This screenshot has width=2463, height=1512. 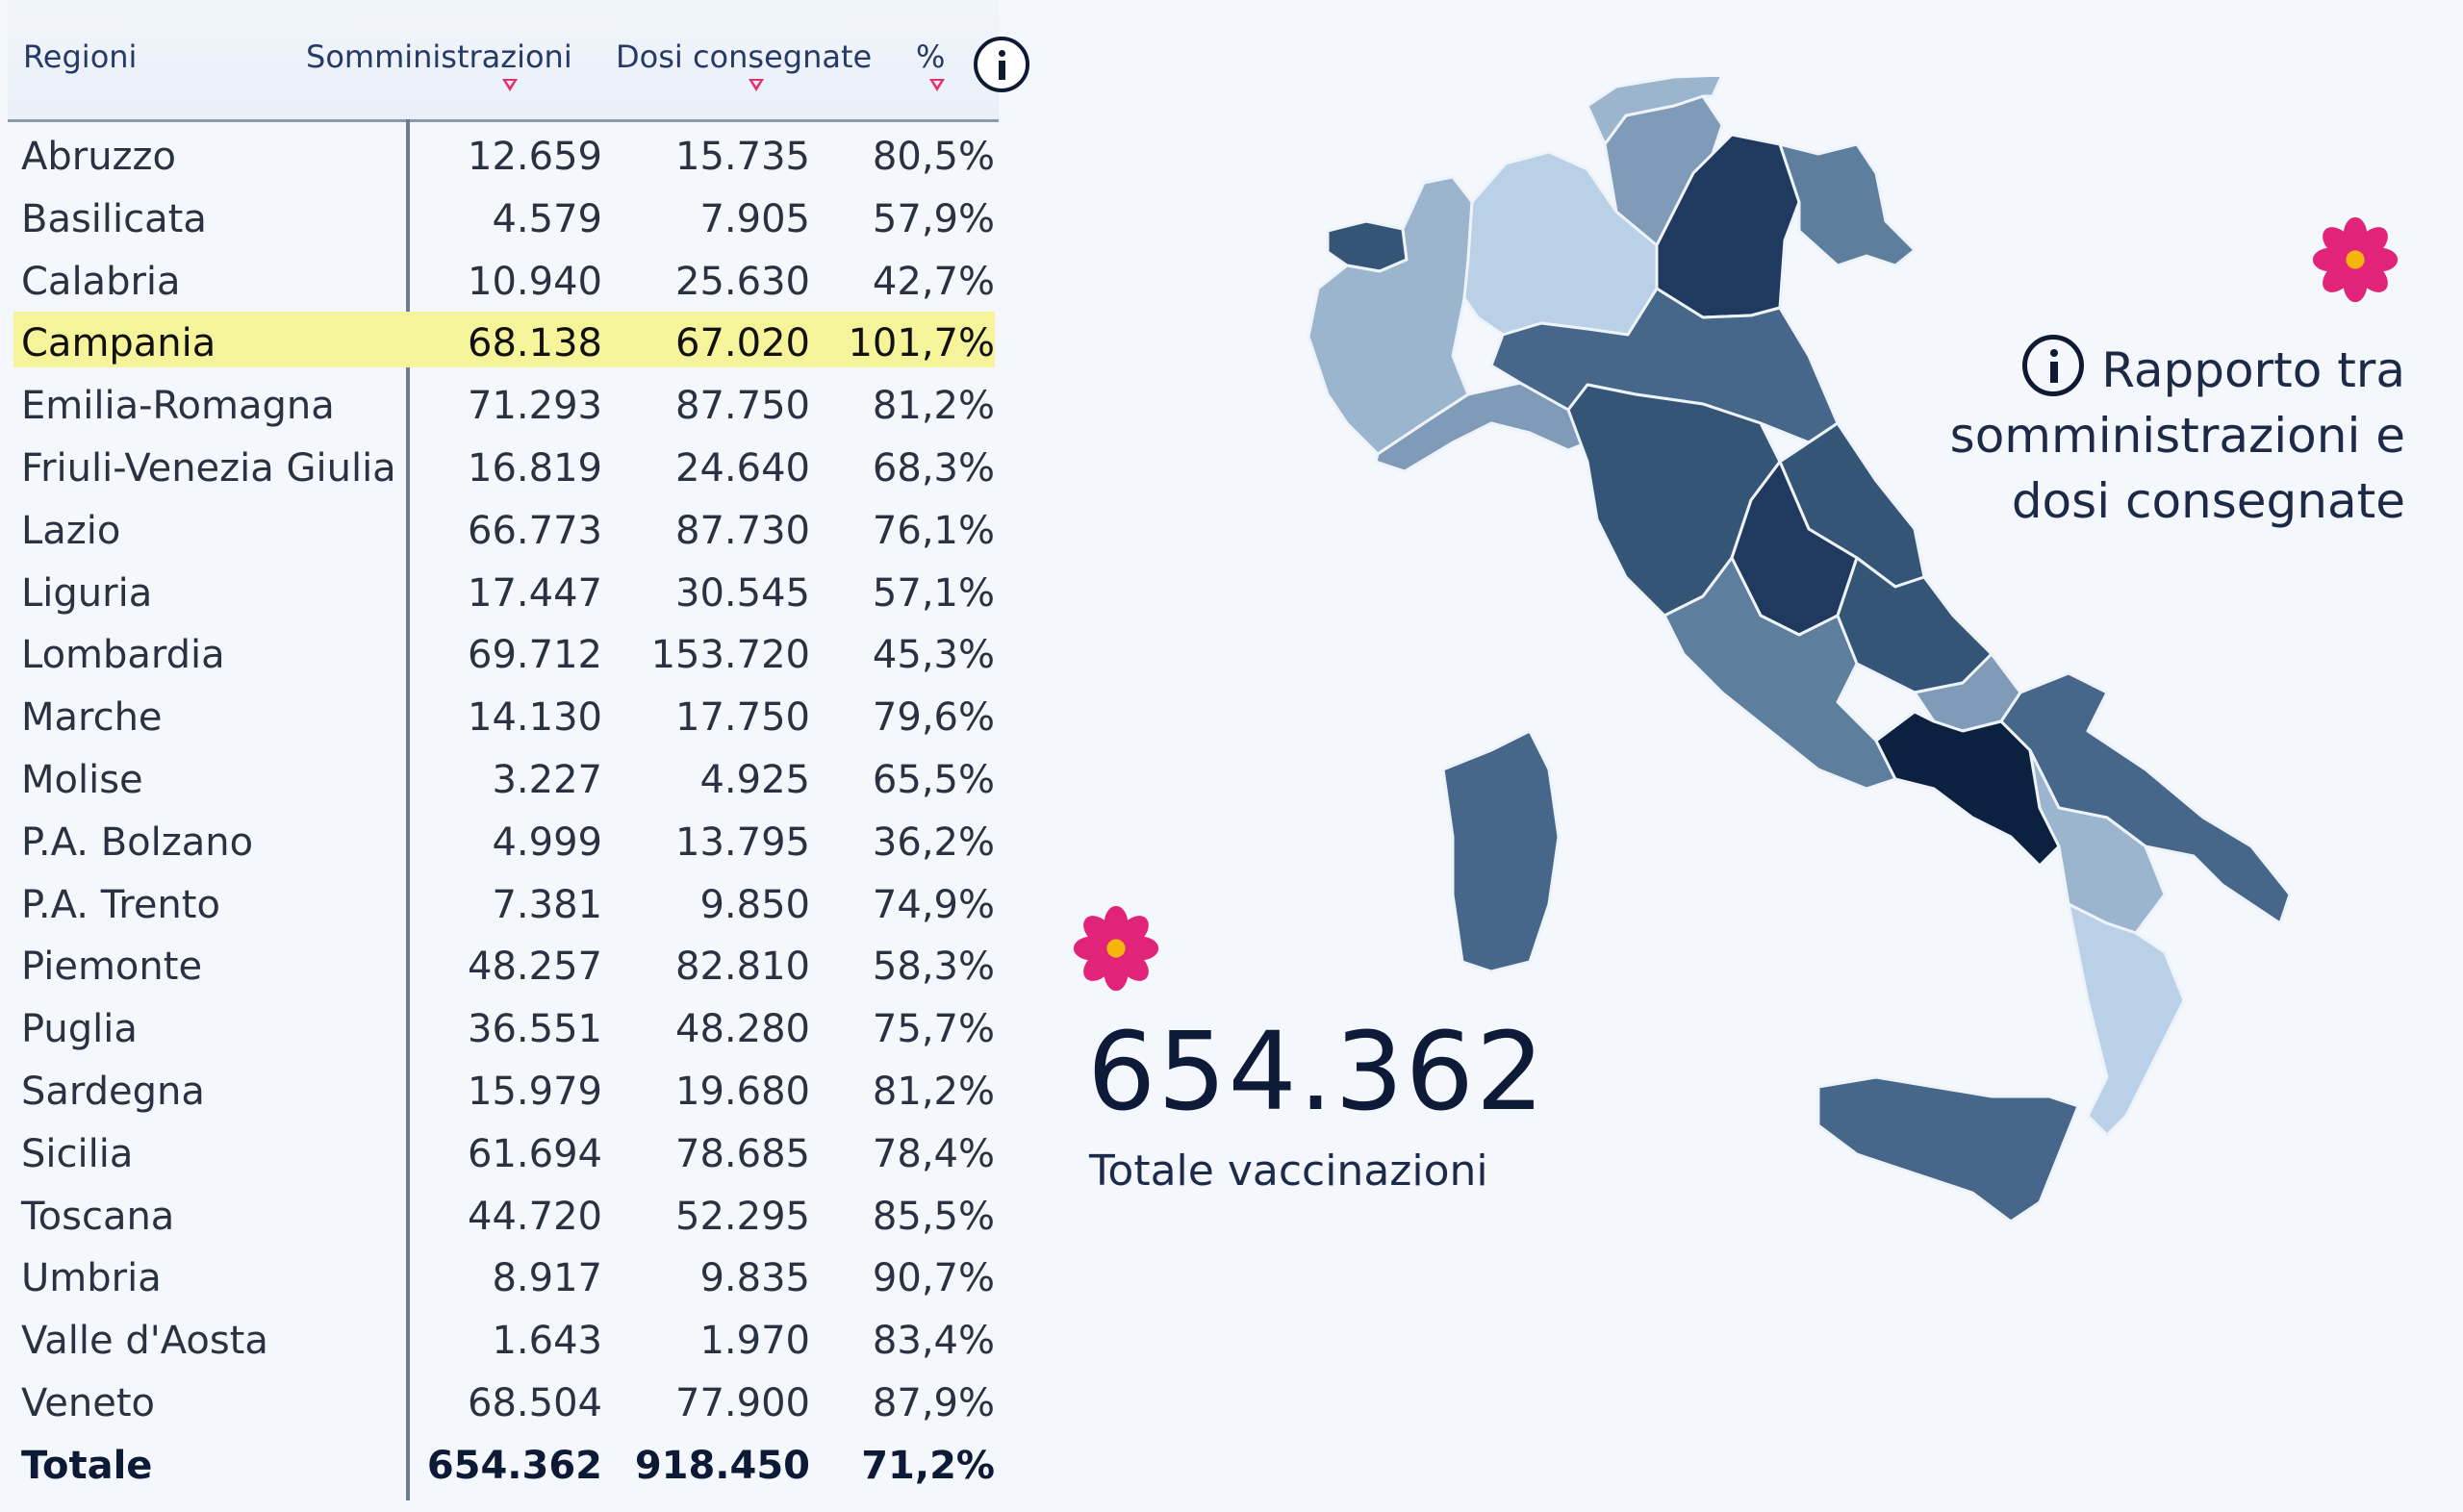 What do you see at coordinates (112, 968) in the screenshot?
I see `cell-region: Piemonte` at bounding box center [112, 968].